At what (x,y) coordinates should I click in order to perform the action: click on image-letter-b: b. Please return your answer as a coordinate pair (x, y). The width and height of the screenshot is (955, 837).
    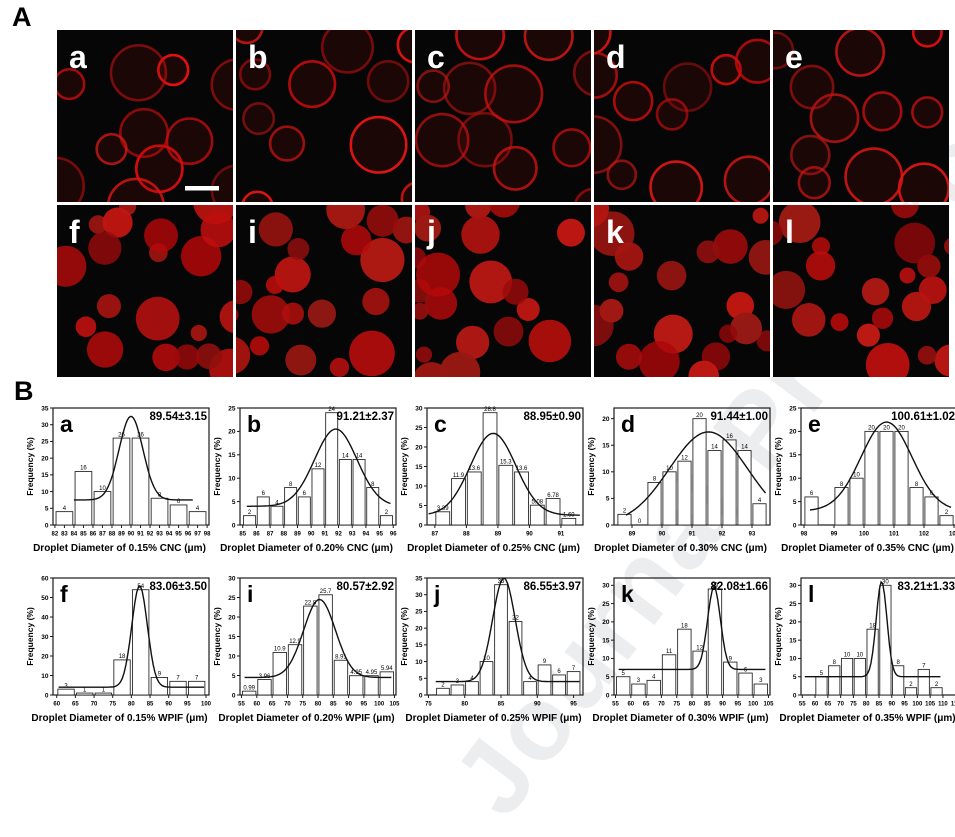
    Looking at the image, I should click on (258, 57).